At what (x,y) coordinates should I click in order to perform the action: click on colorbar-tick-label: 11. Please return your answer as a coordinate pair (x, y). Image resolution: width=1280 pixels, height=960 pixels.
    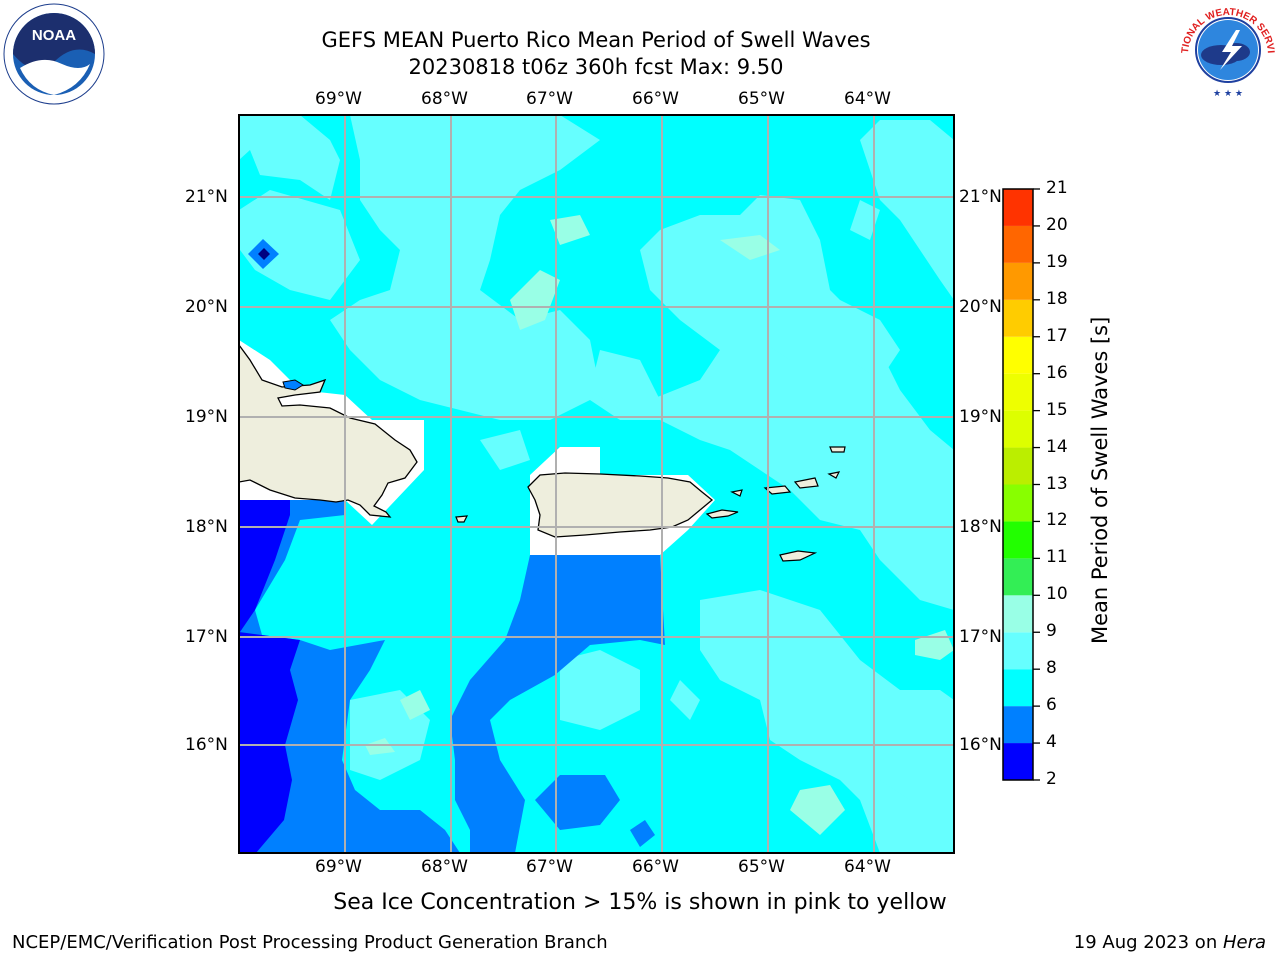
    Looking at the image, I should click on (1057, 557).